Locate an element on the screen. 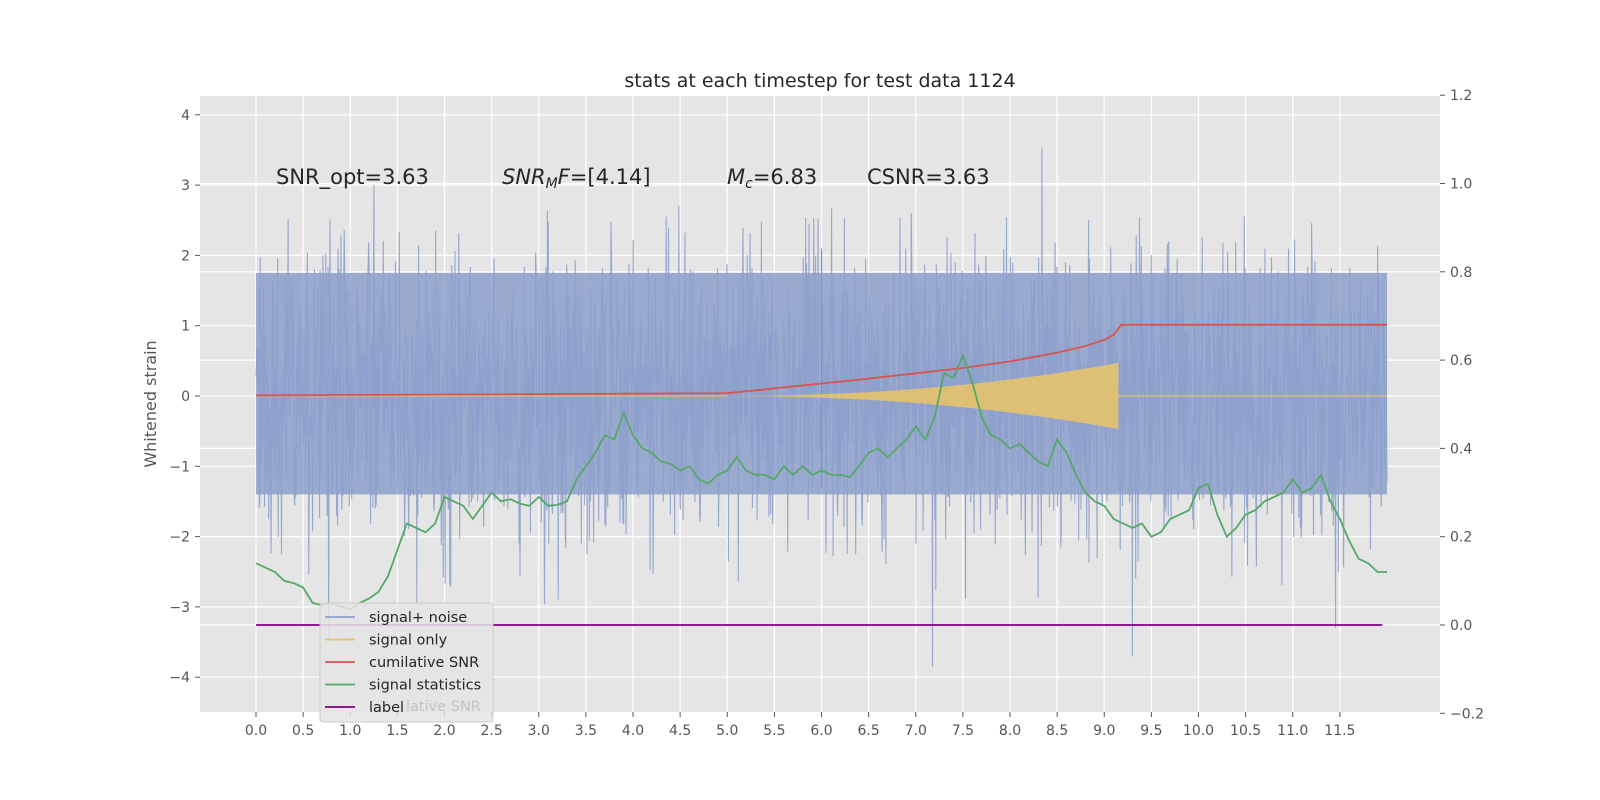 Image resolution: width=1600 pixels, height=800 pixels. annotation-snr-mf: SNRMF=[4.14] is located at coordinates (576, 178).